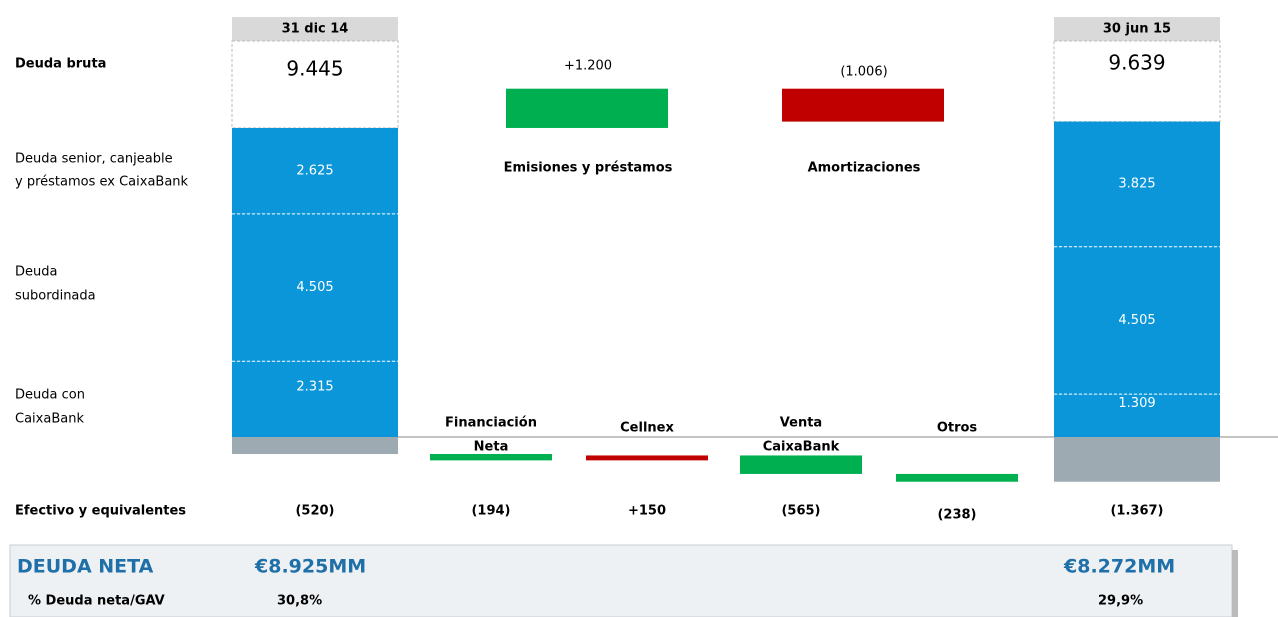 The image size is (1278, 617). I want to click on row-label: y préstamos ex CaixaBank, so click(102, 182).